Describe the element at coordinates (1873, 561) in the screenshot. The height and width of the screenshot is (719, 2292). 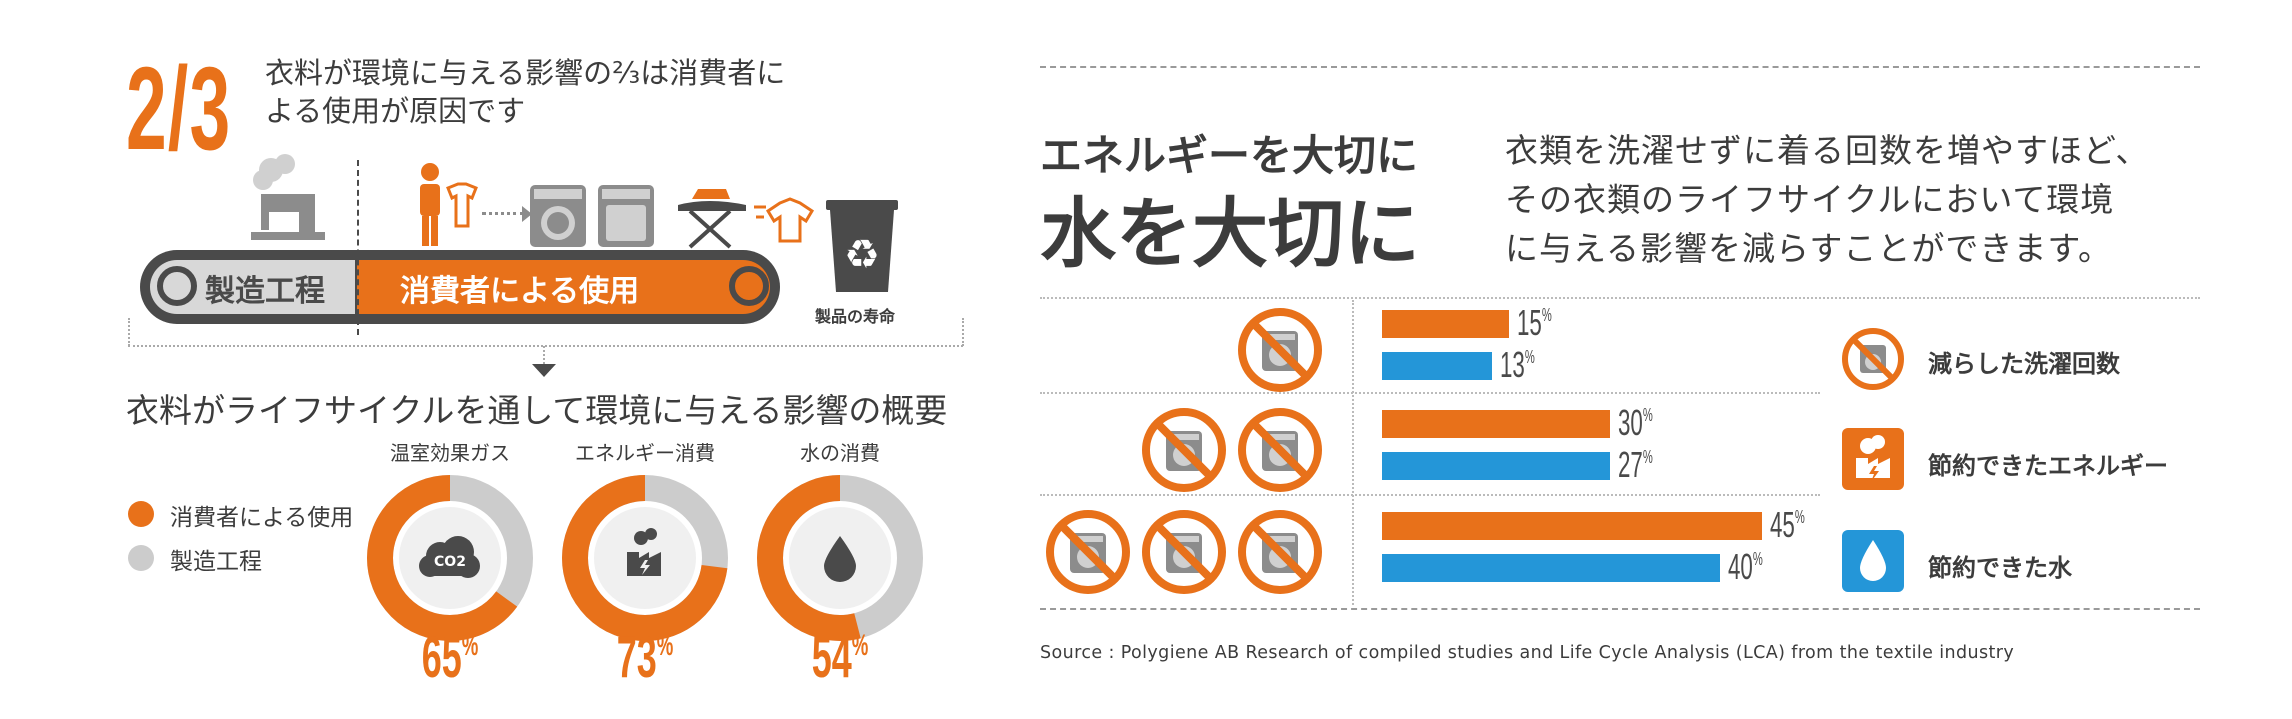
I see `legend-water-icon` at that location.